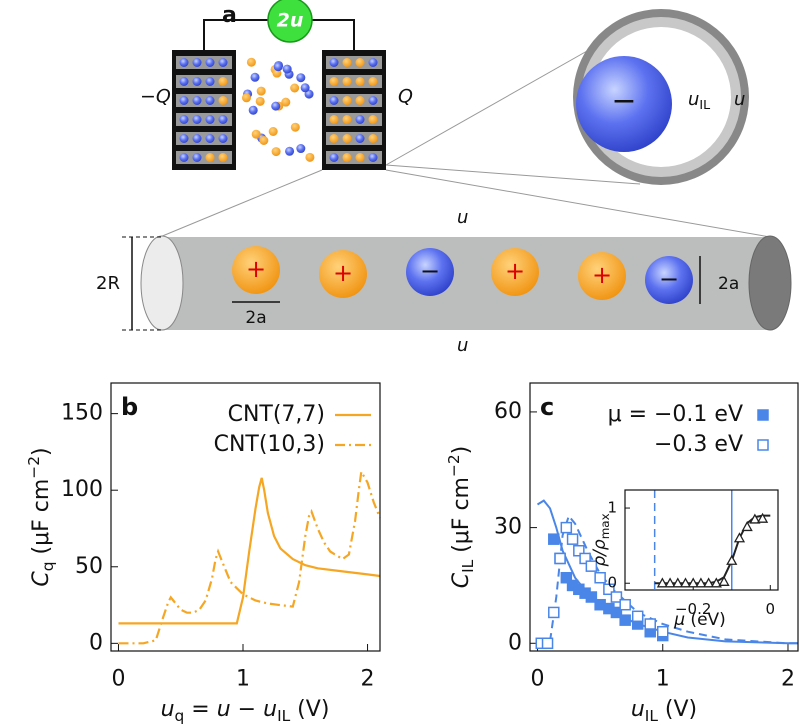 The image size is (801, 725). Describe the element at coordinates (693, 609) in the screenshot. I see `x-tick-label: −0.2` at that location.